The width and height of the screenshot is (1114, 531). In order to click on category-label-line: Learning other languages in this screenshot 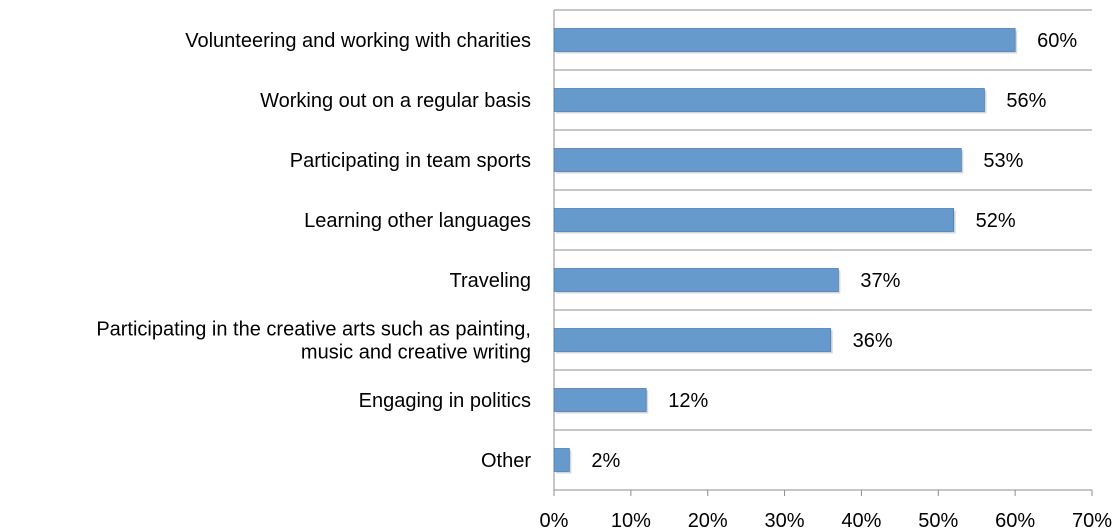, I will do `click(417, 221)`.